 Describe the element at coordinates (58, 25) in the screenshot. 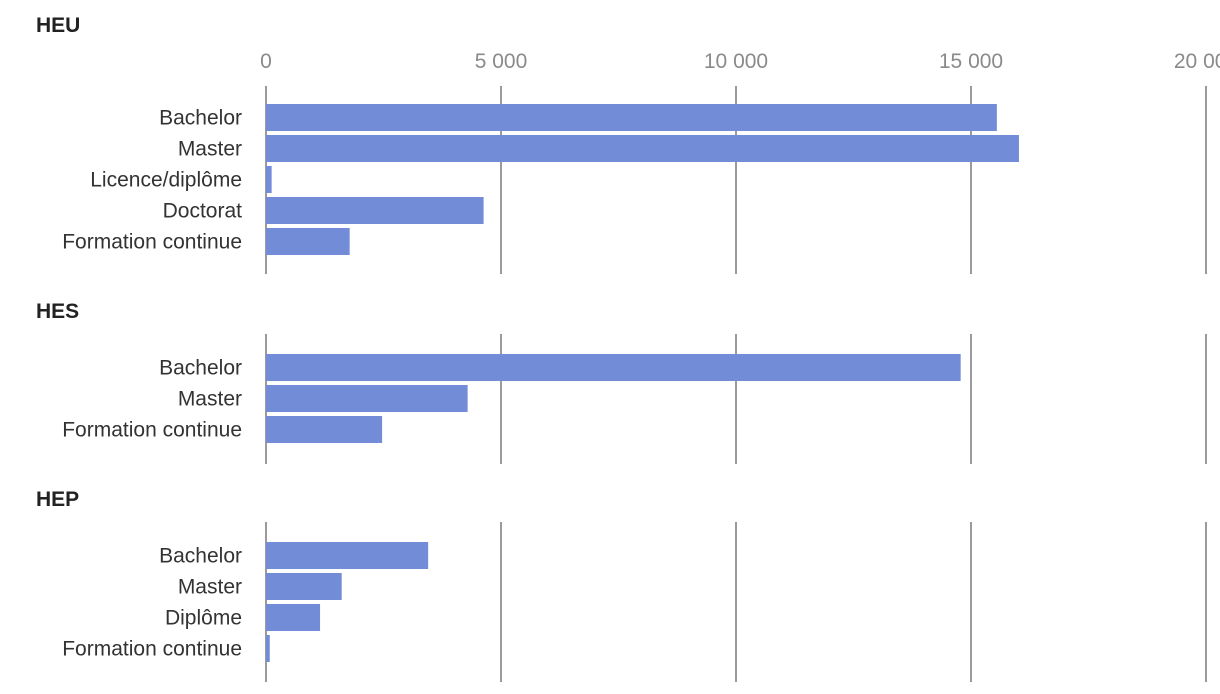

I see `panel-title: HEU` at that location.